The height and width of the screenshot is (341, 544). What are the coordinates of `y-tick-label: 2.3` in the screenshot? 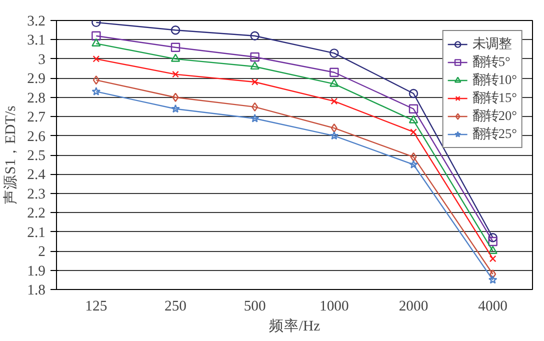 It's located at (36, 194).